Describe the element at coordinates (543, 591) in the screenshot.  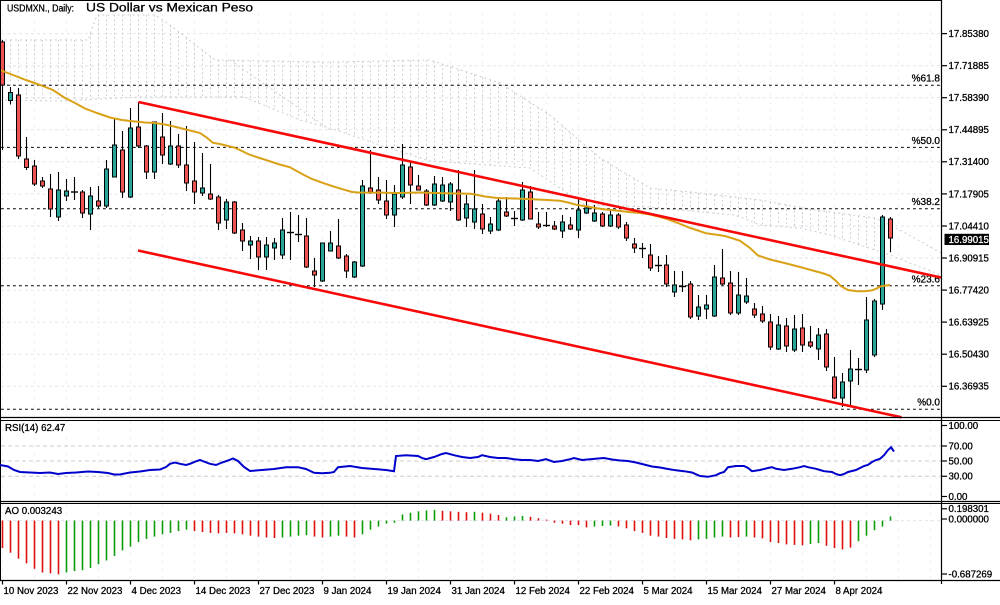
I see `svg-text: 12 Feb 2024` at that location.